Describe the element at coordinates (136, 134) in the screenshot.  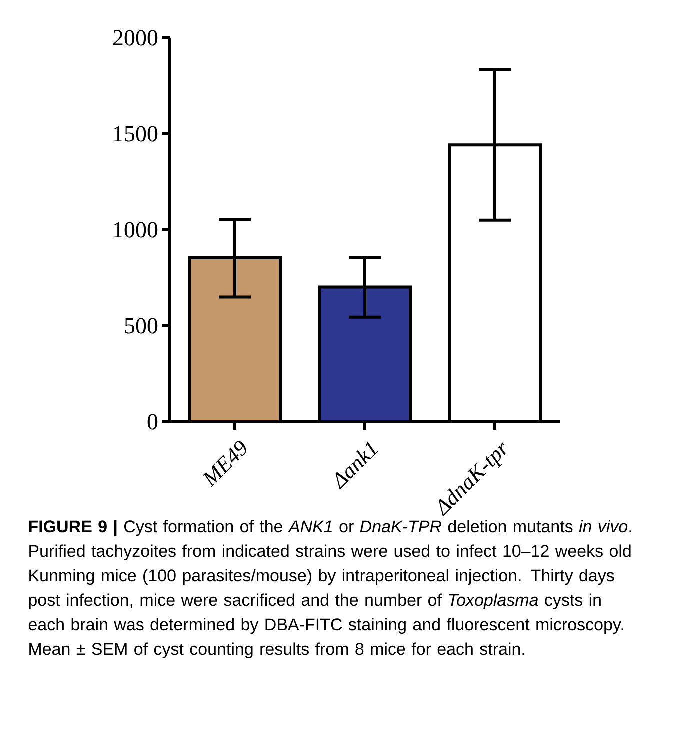
I see `y-tick-label: 1500` at that location.